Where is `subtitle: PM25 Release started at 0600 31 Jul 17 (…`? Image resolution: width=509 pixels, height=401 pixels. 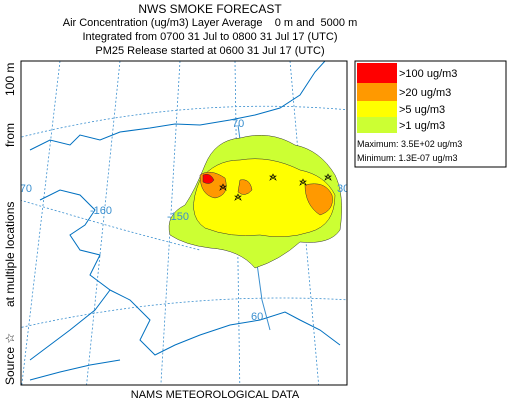 subtitle: PM25 Release started at 0600 31 Jul 17 (… is located at coordinates (209, 51).